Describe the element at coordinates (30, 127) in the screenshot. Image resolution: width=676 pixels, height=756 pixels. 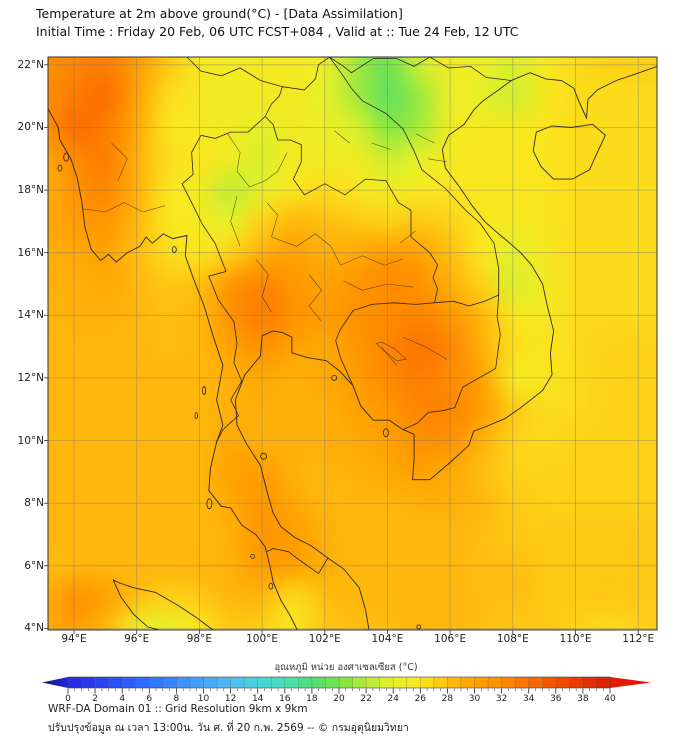
I see `y-axis-tick-label: 20°N` at that location.